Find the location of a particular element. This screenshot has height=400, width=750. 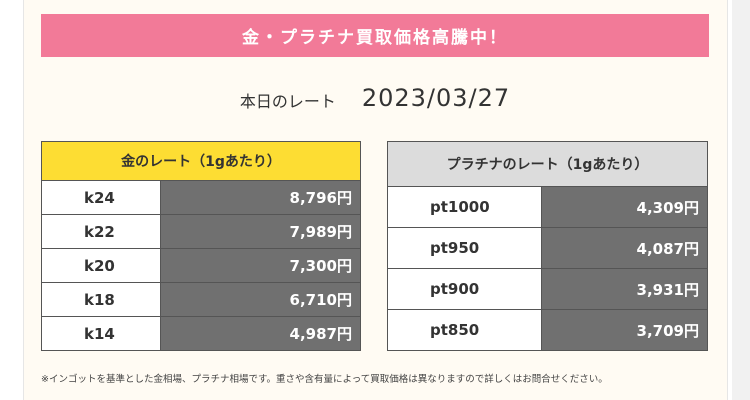

platinum-price: 4,309円 is located at coordinates (624, 207).